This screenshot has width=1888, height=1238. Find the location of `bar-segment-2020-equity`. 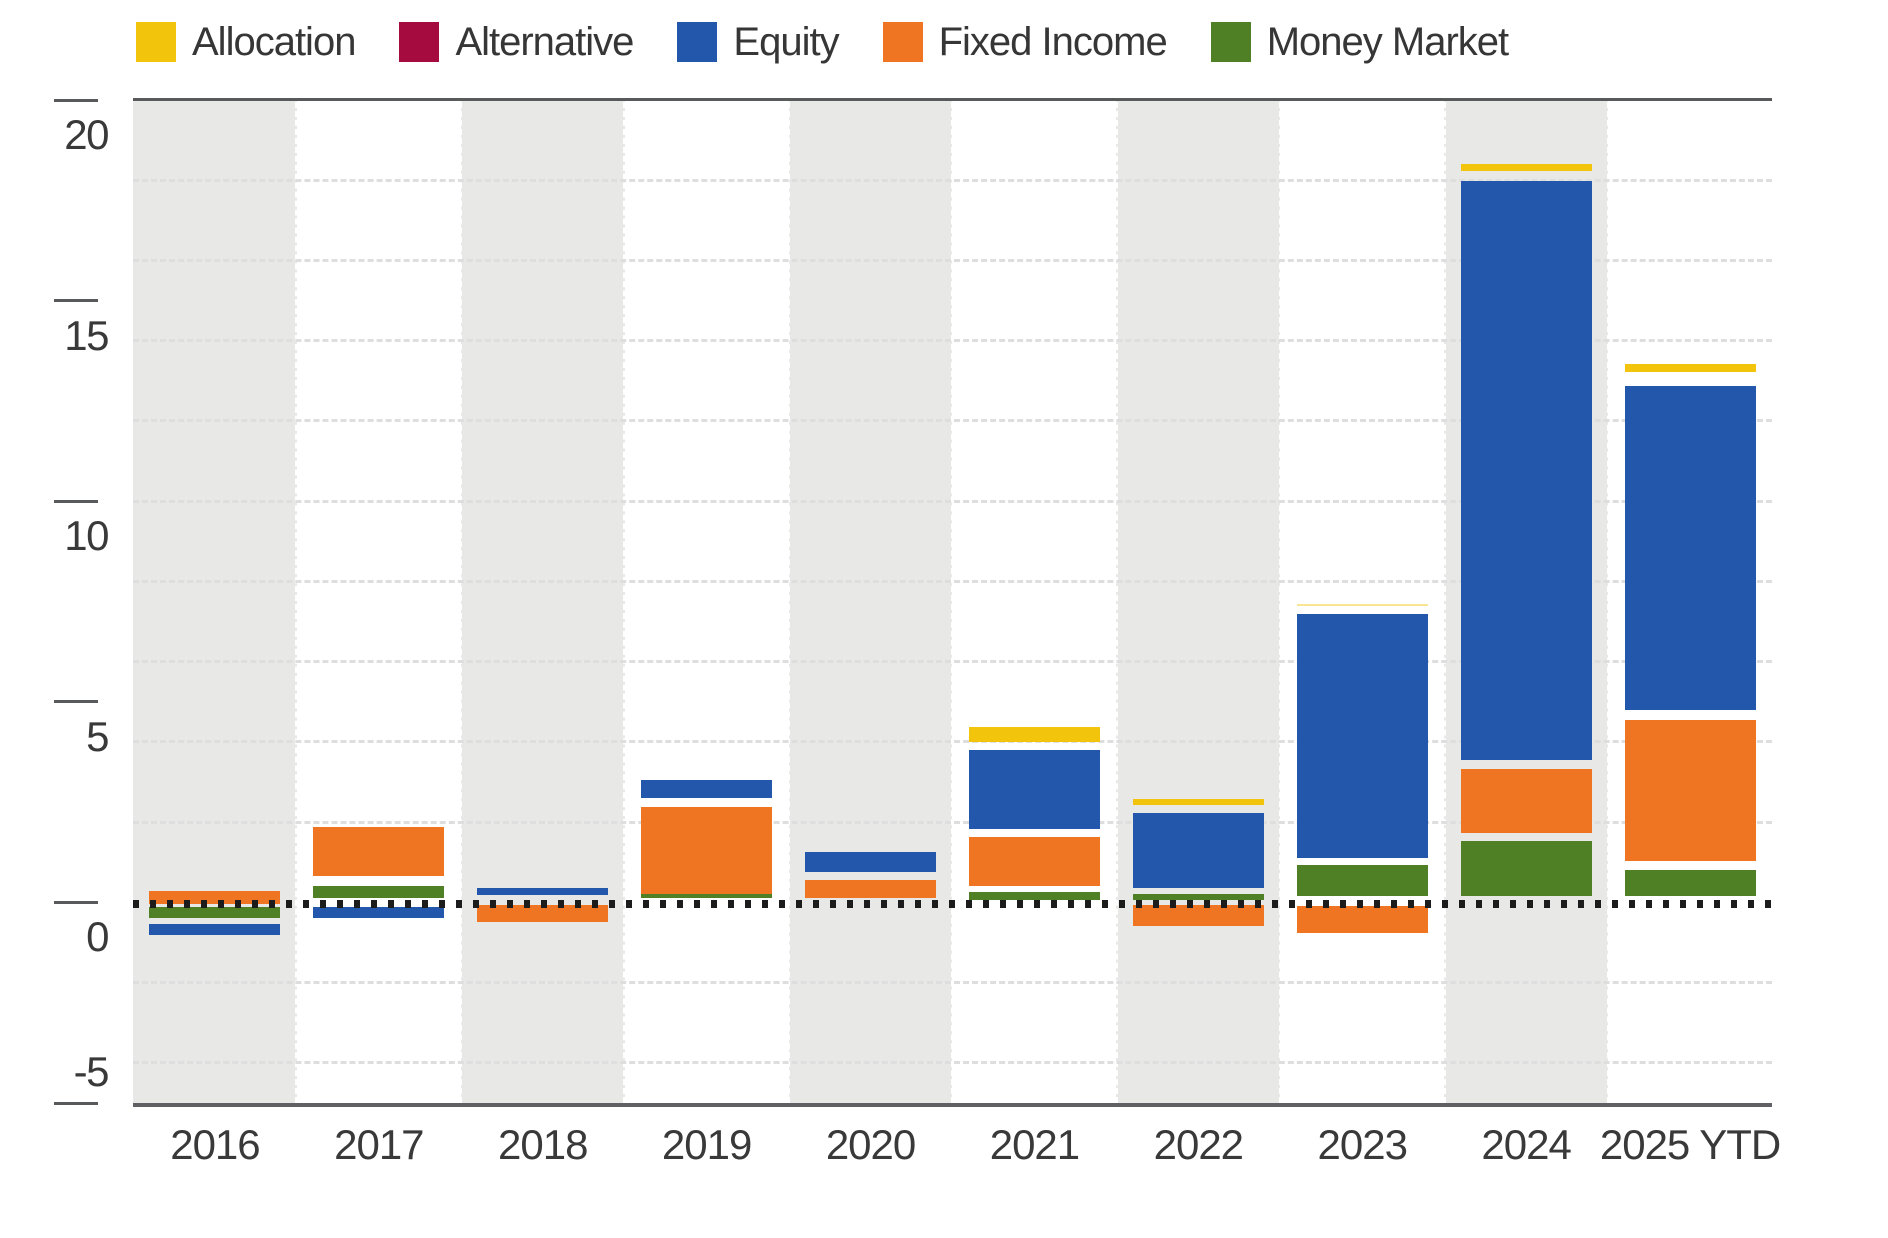

bar-segment-2020-equity is located at coordinates (871, 862).